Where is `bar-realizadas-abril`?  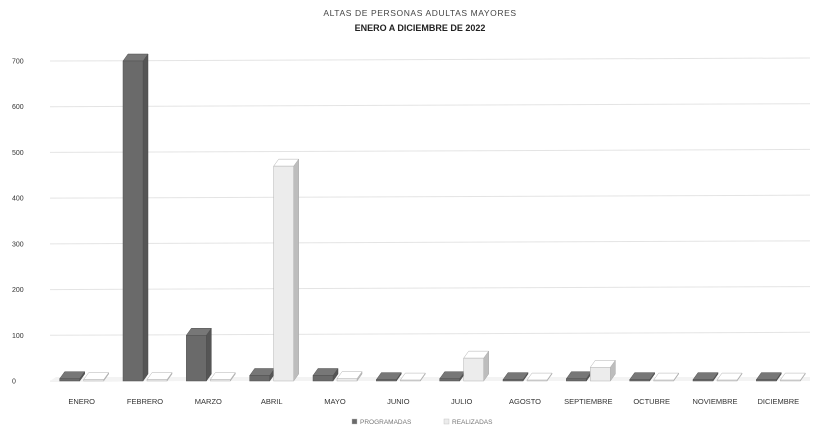
bar-realizadas-abril is located at coordinates (286, 270).